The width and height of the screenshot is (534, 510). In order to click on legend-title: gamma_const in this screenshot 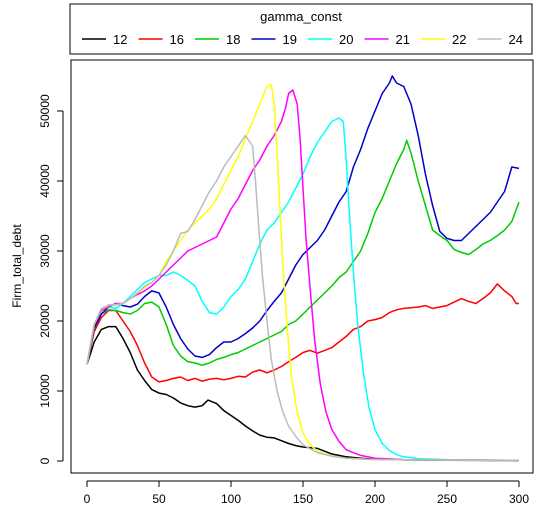, I will do `click(301, 16)`.